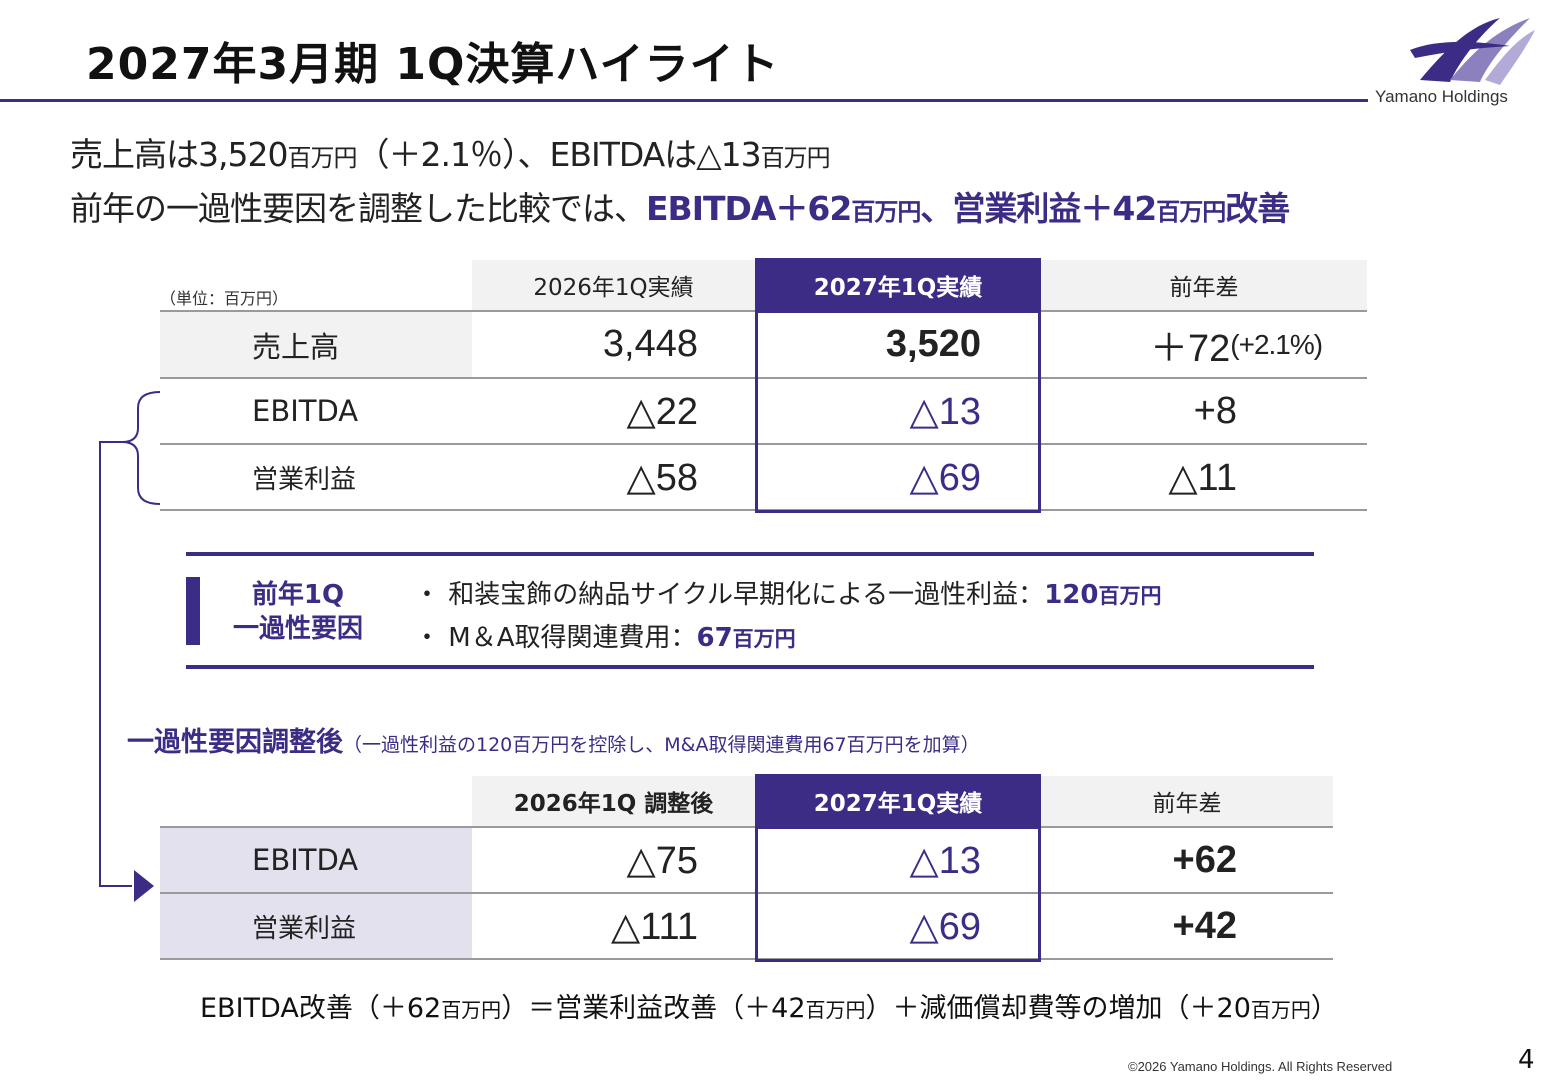 This screenshot has height=1080, width=1560. Describe the element at coordinates (945, 477) in the screenshot. I see `operating-curr-value: △69` at that location.